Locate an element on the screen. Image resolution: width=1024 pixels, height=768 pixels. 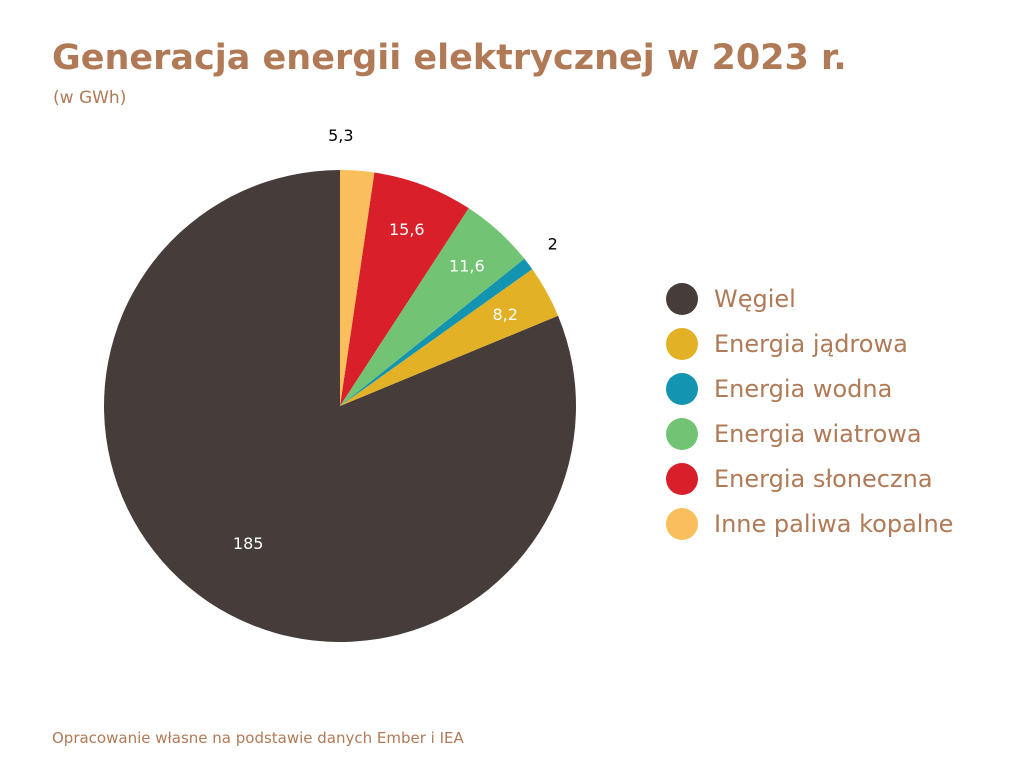
legend-item: Energia wodna is located at coordinates (809, 388).